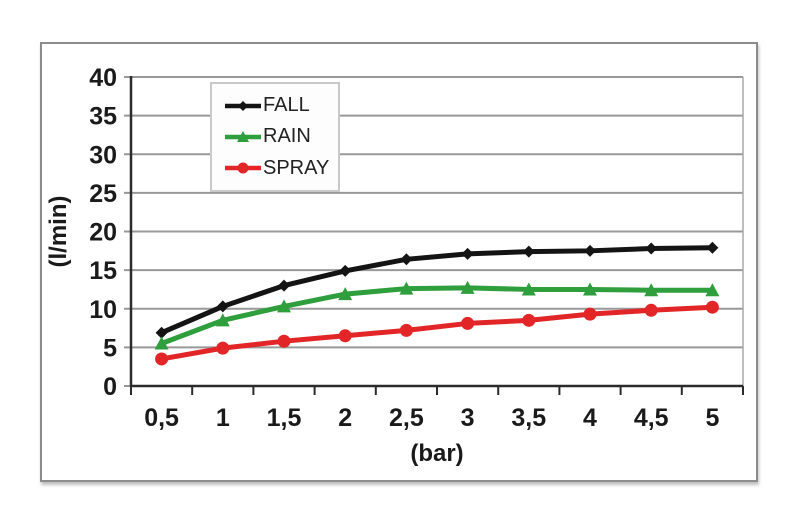  Describe the element at coordinates (436, 453) in the screenshot. I see `x-axis-title: (bar)` at that location.